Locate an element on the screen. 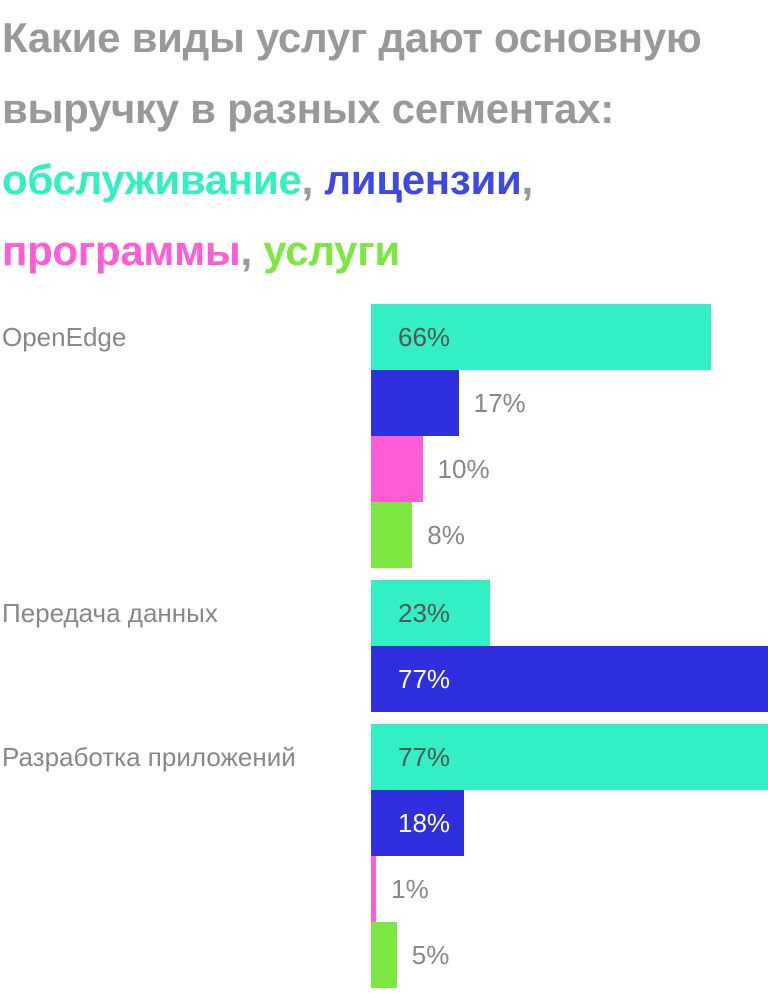 The height and width of the screenshot is (993, 768). category-label-openedge: OpenEdge is located at coordinates (64, 337).